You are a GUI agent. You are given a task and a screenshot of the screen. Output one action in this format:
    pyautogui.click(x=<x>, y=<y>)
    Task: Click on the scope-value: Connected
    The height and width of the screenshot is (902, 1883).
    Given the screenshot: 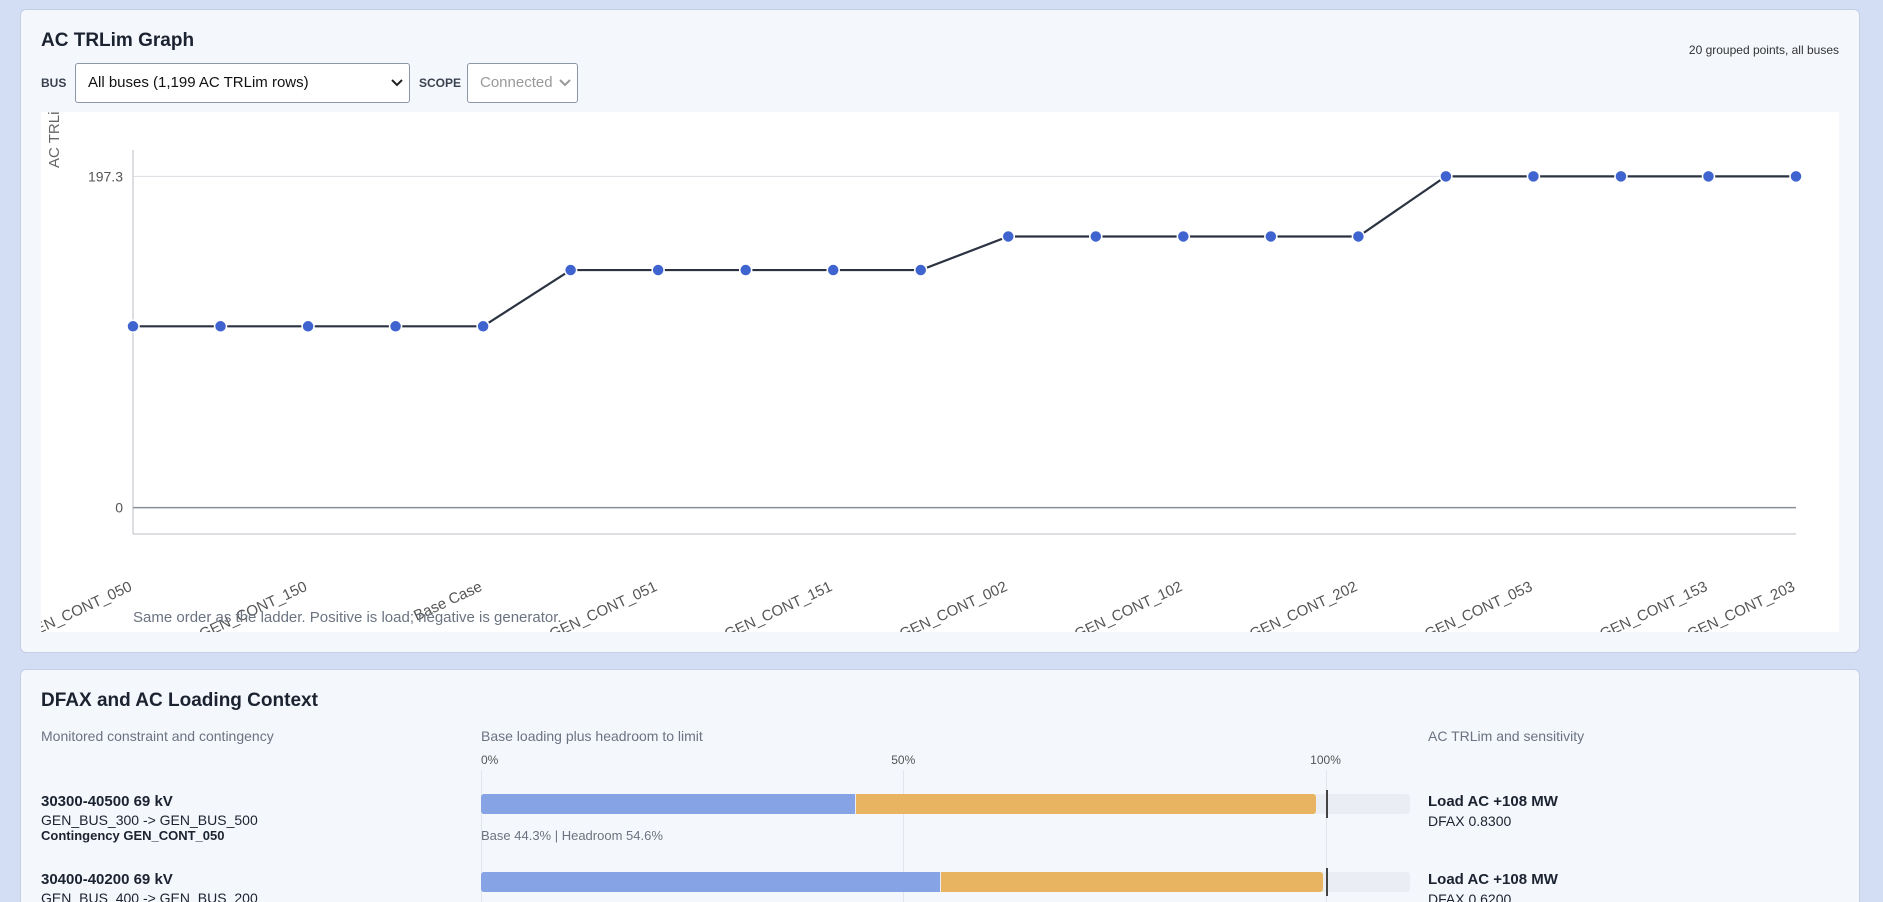 What is the action you would take?
    pyautogui.click(x=516, y=82)
    